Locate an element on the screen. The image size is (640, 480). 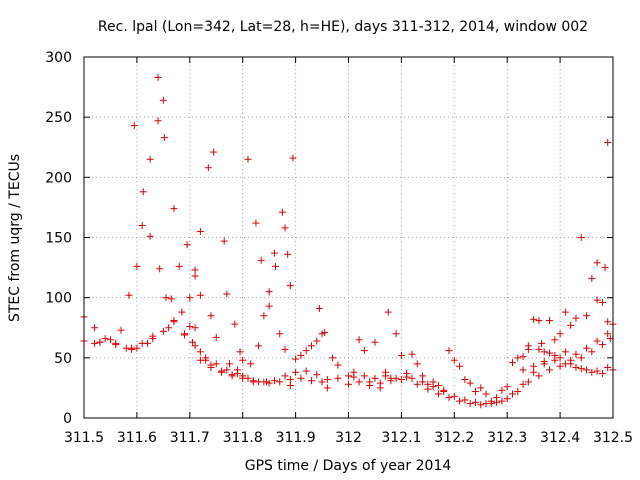
y-tick-label: 250 is located at coordinates (58, 118).